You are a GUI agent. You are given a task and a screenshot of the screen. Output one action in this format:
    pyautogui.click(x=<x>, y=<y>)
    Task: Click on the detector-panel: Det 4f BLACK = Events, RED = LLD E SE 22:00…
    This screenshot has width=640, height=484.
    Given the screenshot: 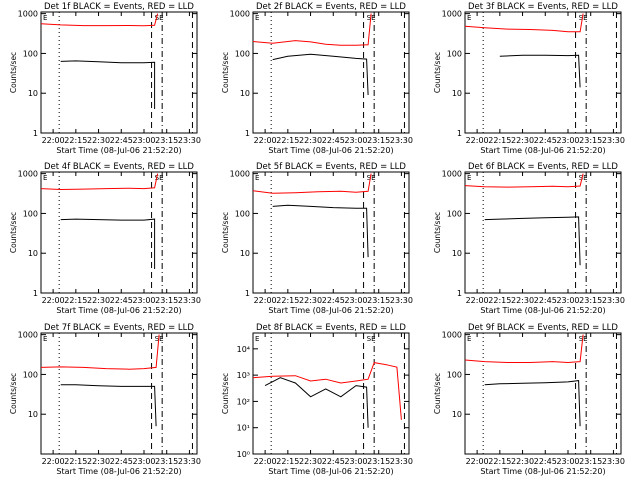 What is the action you would take?
    pyautogui.click(x=105, y=238)
    